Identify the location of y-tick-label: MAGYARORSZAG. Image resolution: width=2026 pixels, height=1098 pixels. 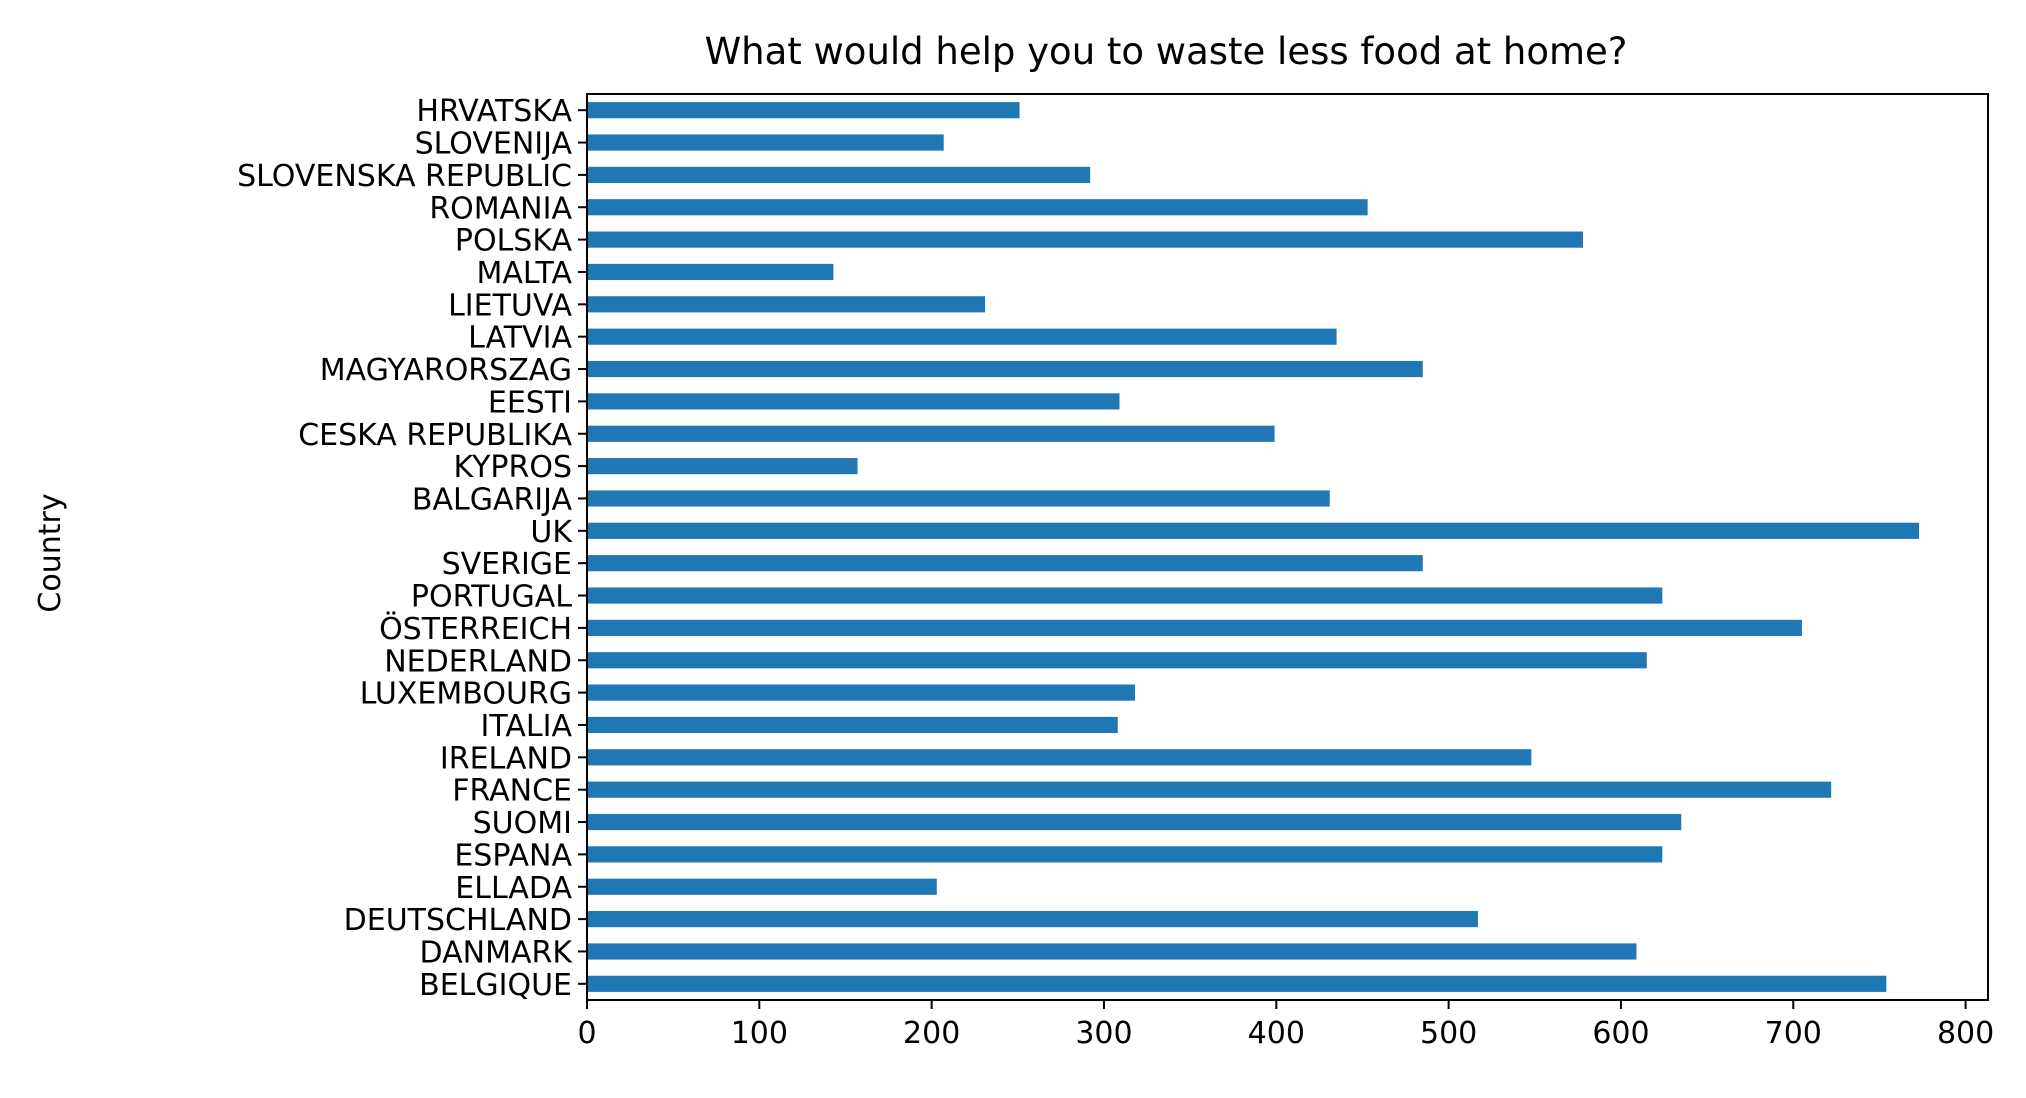
(446, 370).